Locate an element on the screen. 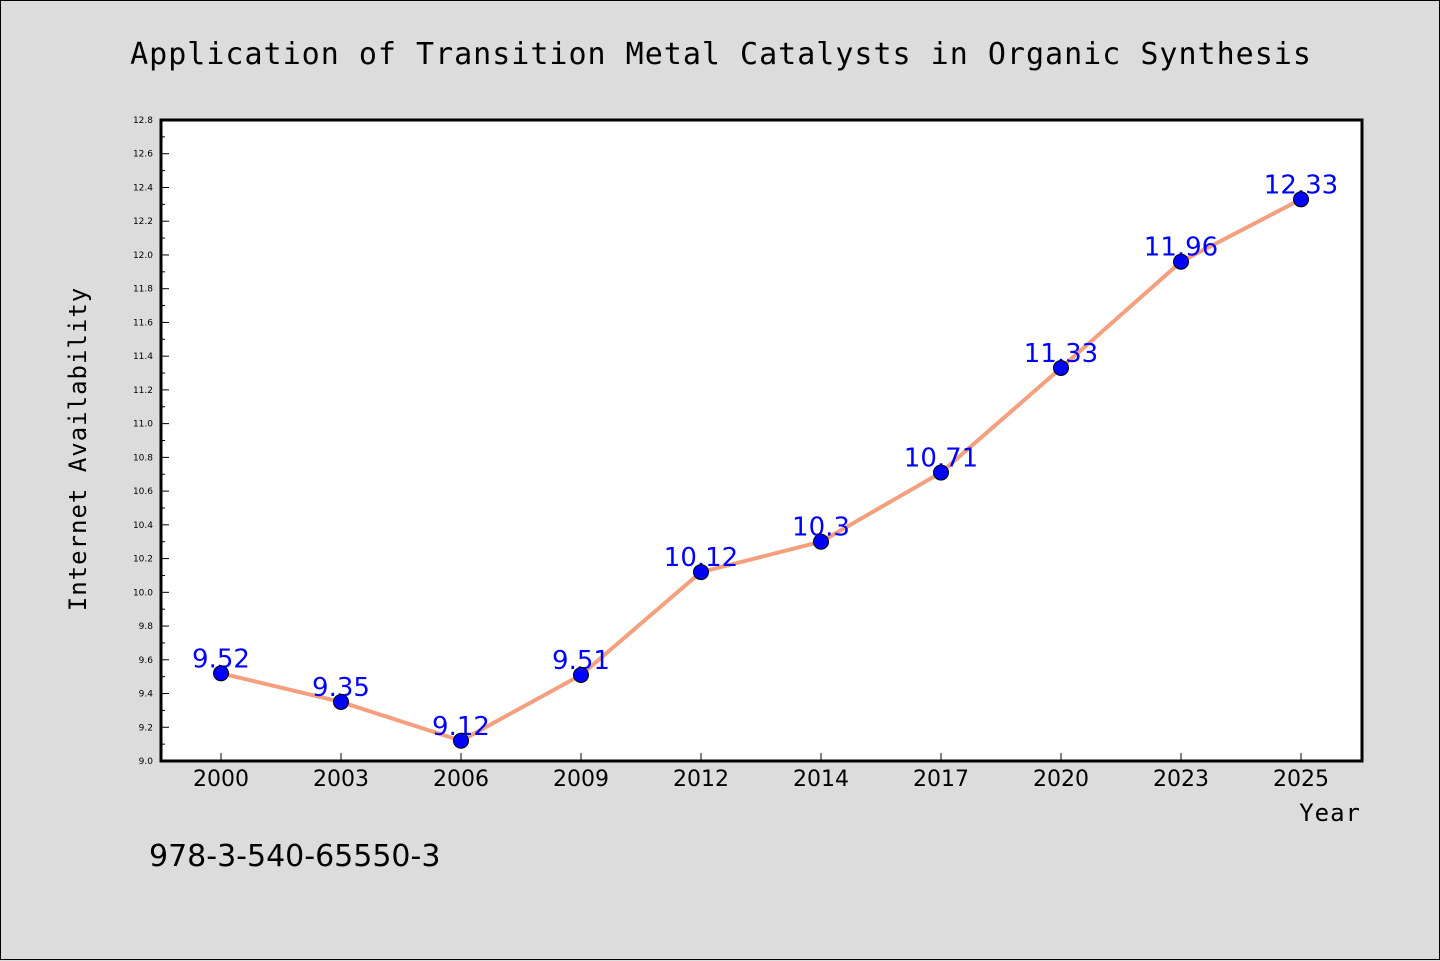 The height and width of the screenshot is (961, 1440). x-axis-label: Year is located at coordinates (1330, 813).